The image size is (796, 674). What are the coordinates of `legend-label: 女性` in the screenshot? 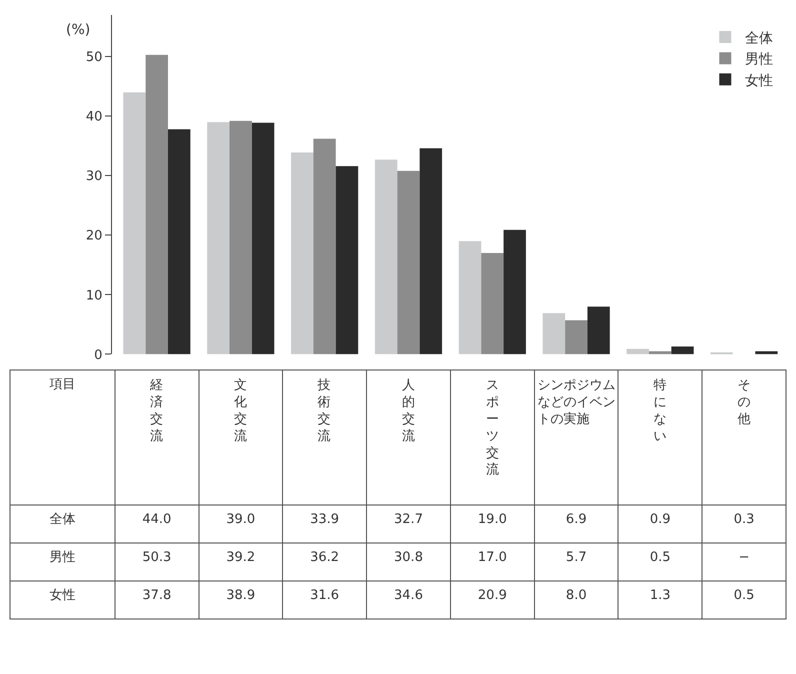 It's located at (759, 80).